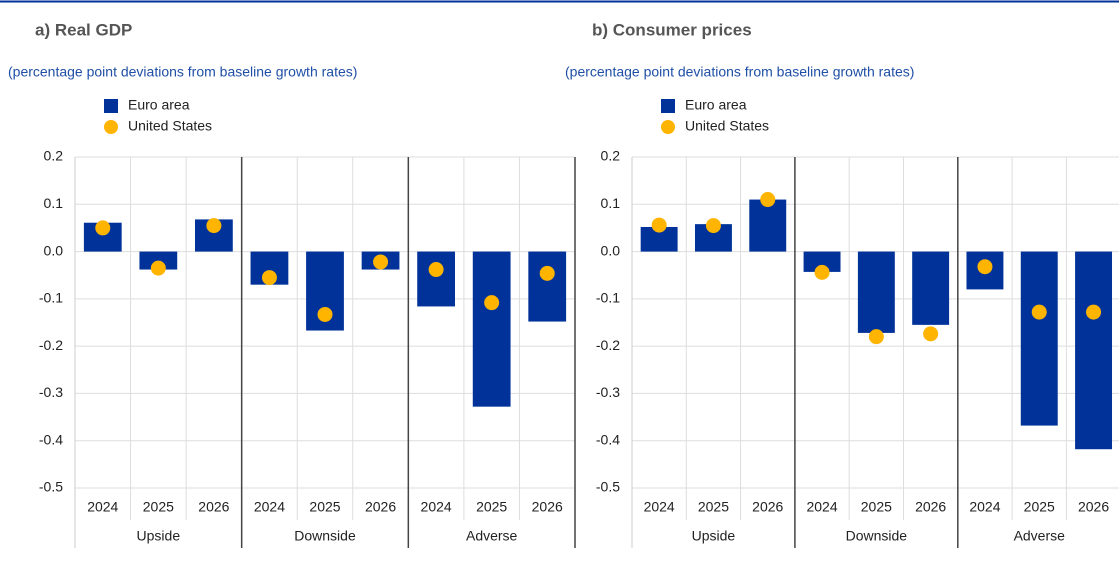  What do you see at coordinates (83, 29) in the screenshot?
I see `chart-title: a) Real GDP` at bounding box center [83, 29].